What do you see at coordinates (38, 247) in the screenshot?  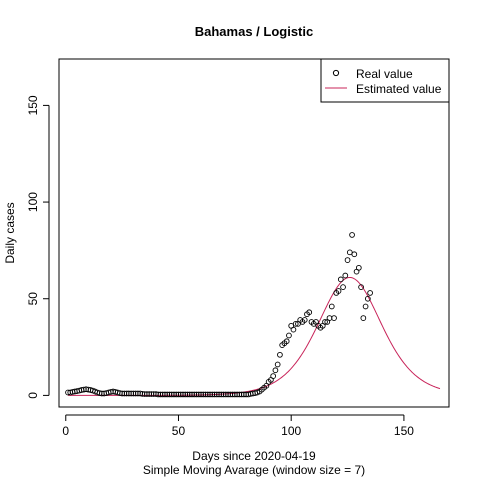 I see `y-axis: 0 50 100 150` at bounding box center [38, 247].